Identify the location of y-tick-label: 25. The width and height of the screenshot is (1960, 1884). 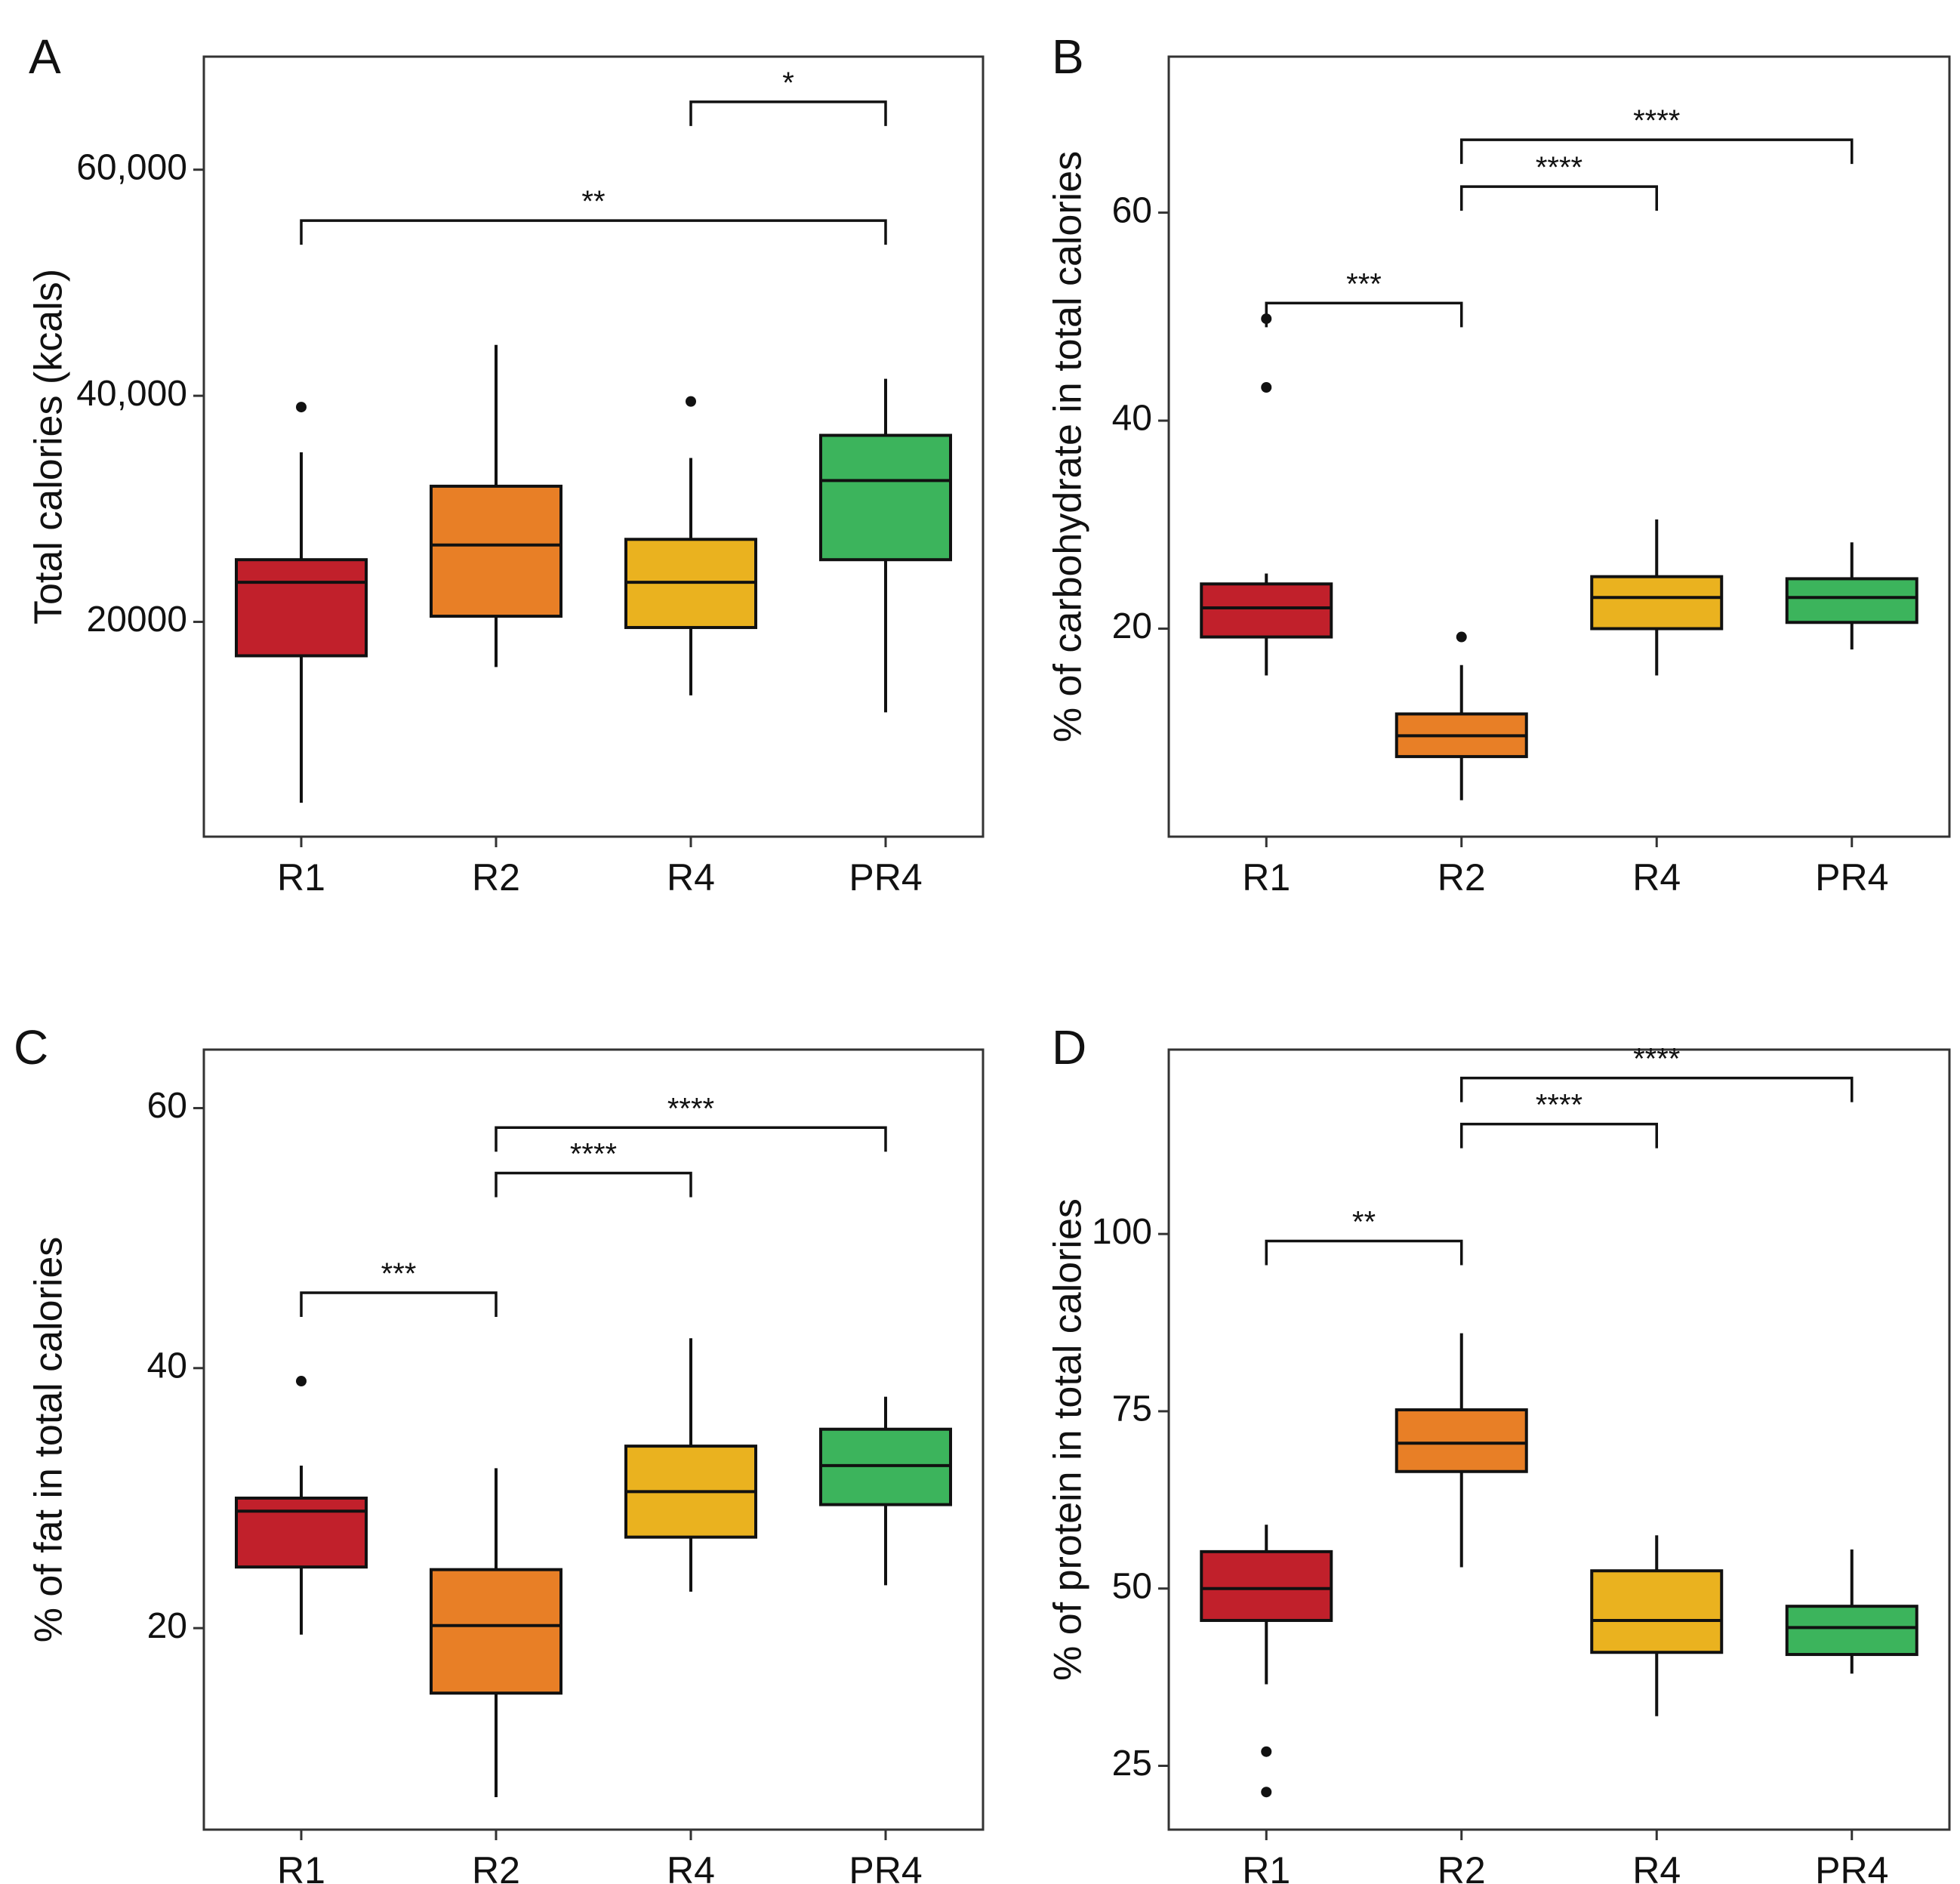
(1132, 1764).